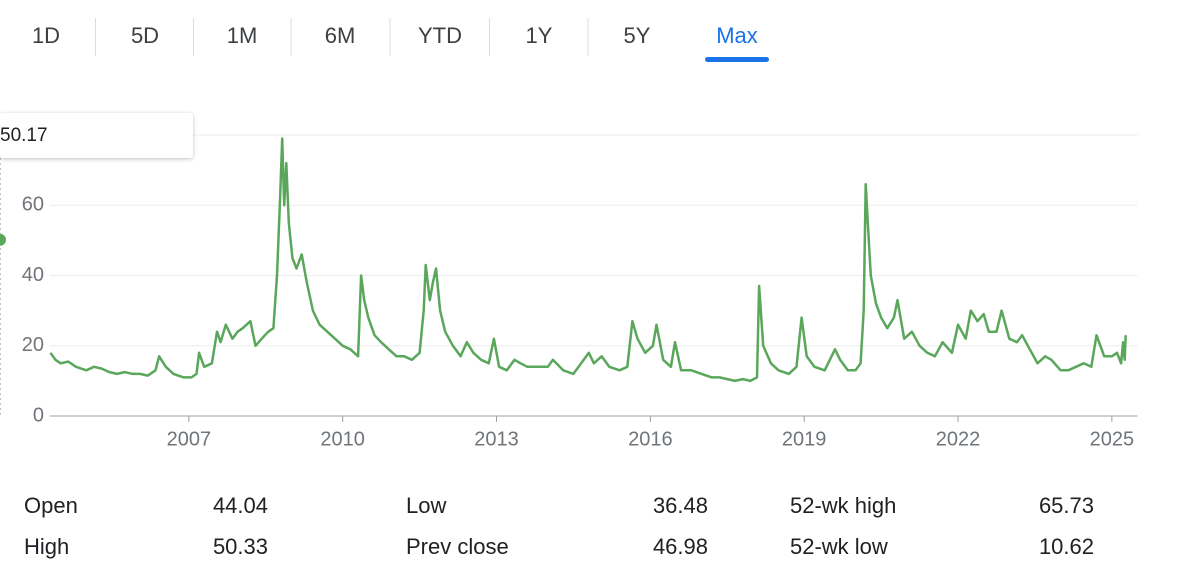  I want to click on range-tab: 1D, so click(46, 35).